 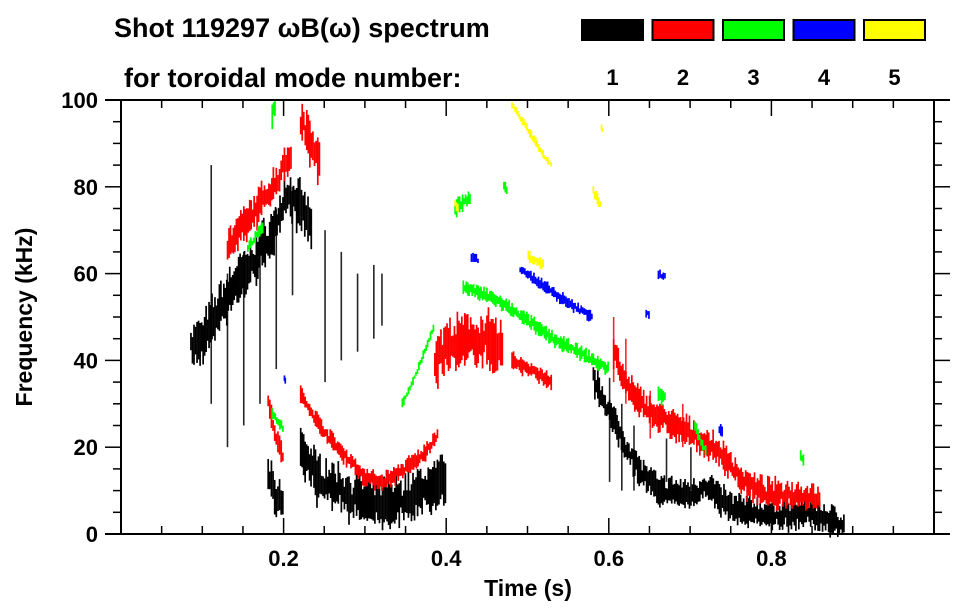 I want to click on streak-mark, so click(x=609, y=429).